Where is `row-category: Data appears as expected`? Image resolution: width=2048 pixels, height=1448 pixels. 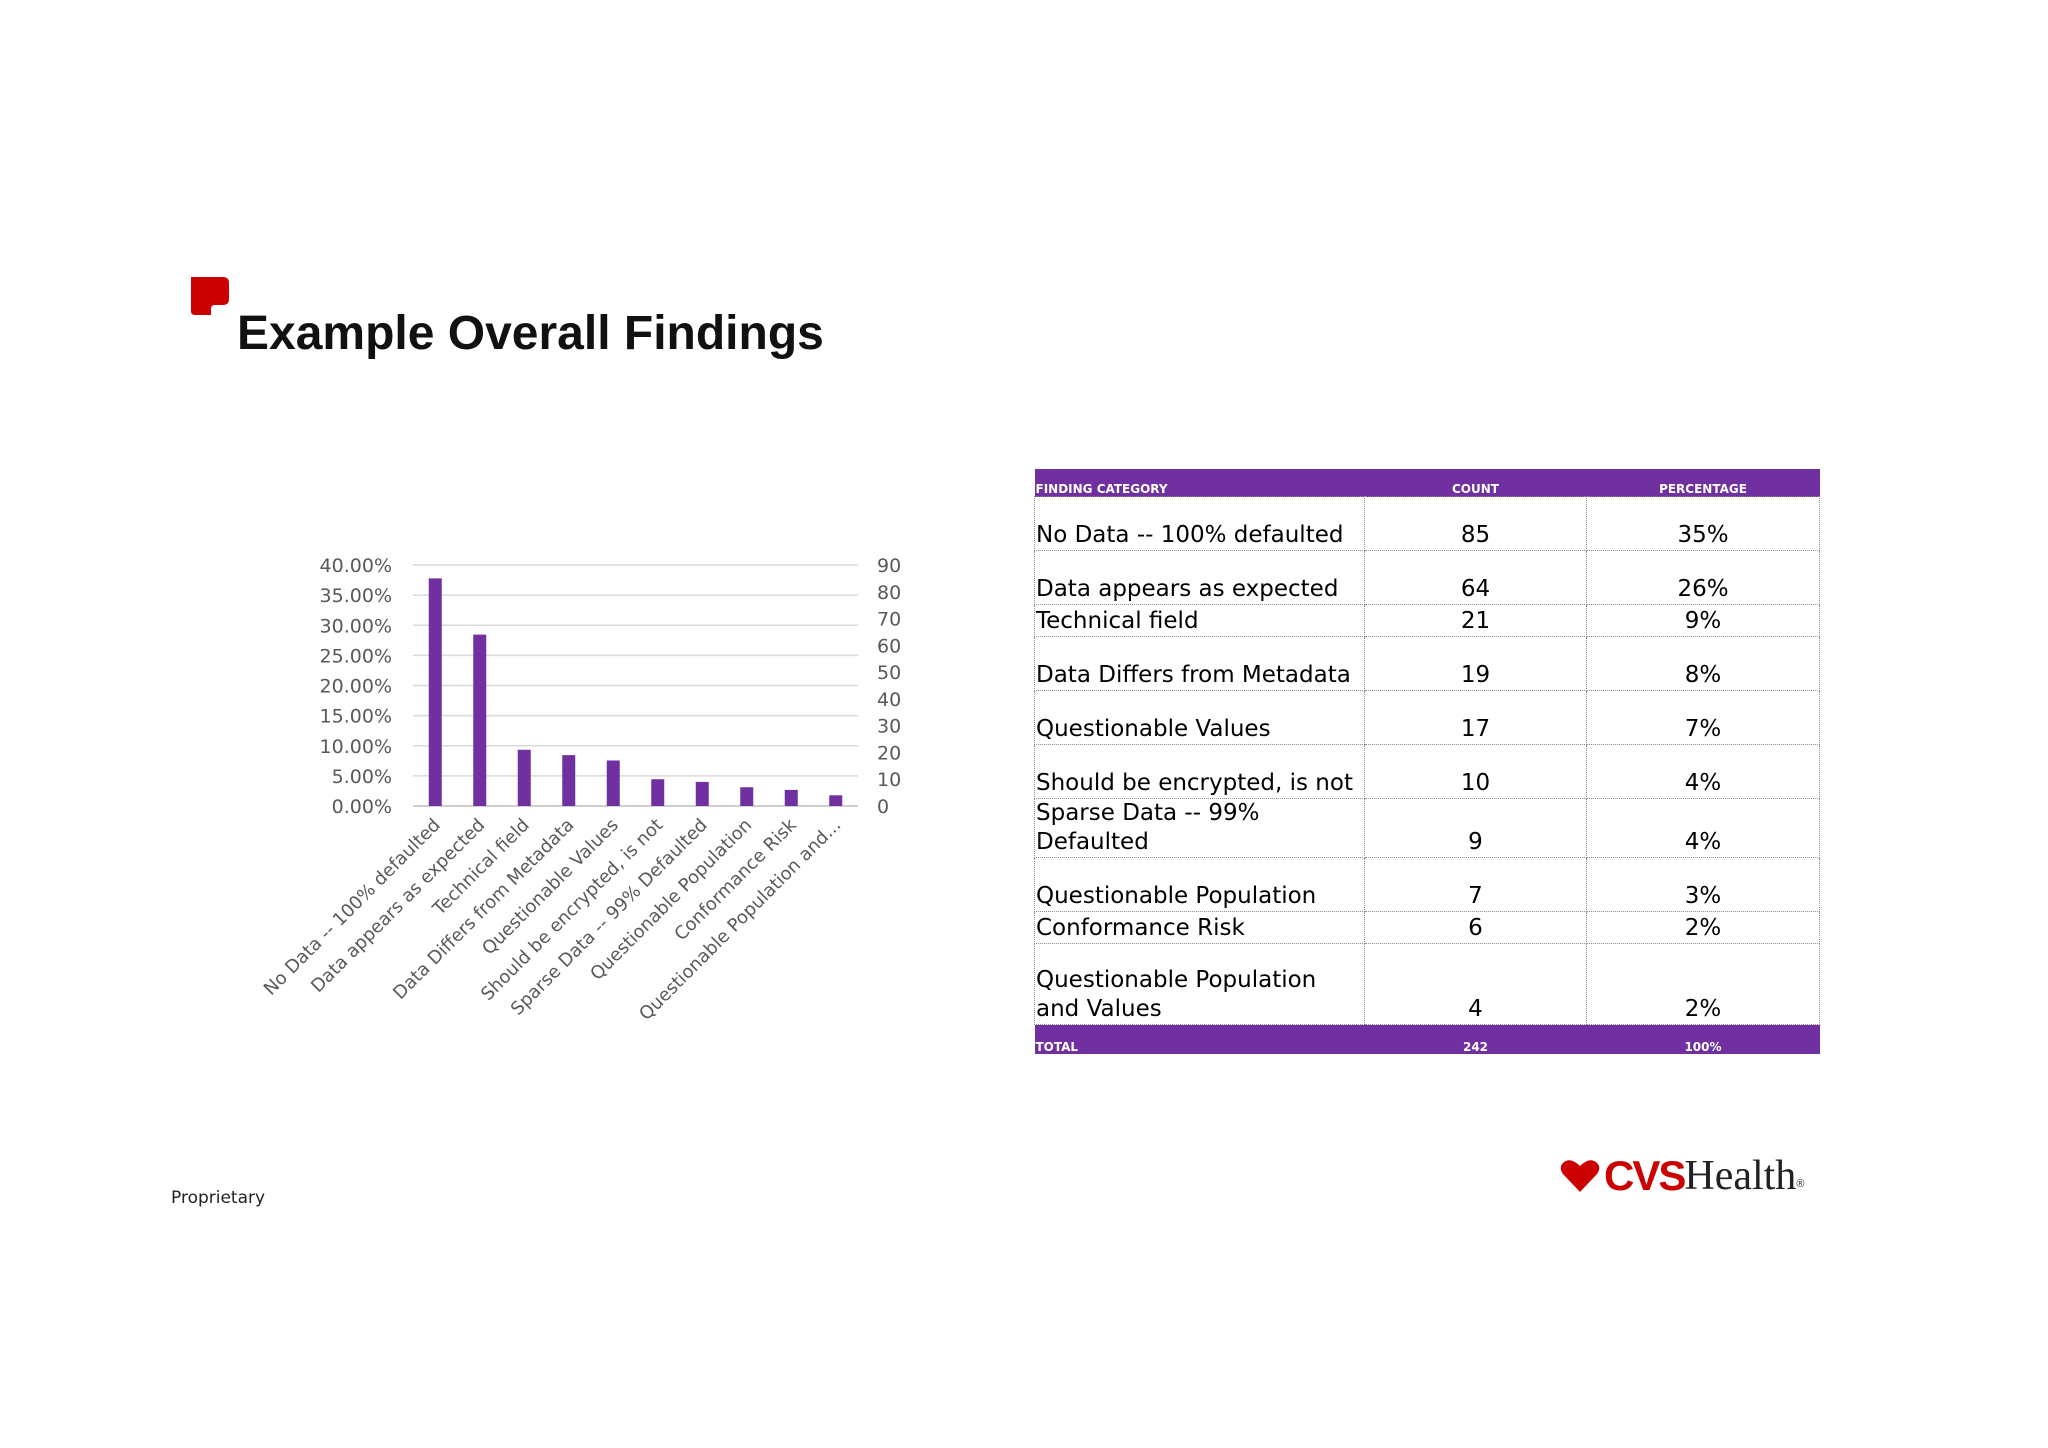
row-category: Data appears as expected is located at coordinates (1199, 577).